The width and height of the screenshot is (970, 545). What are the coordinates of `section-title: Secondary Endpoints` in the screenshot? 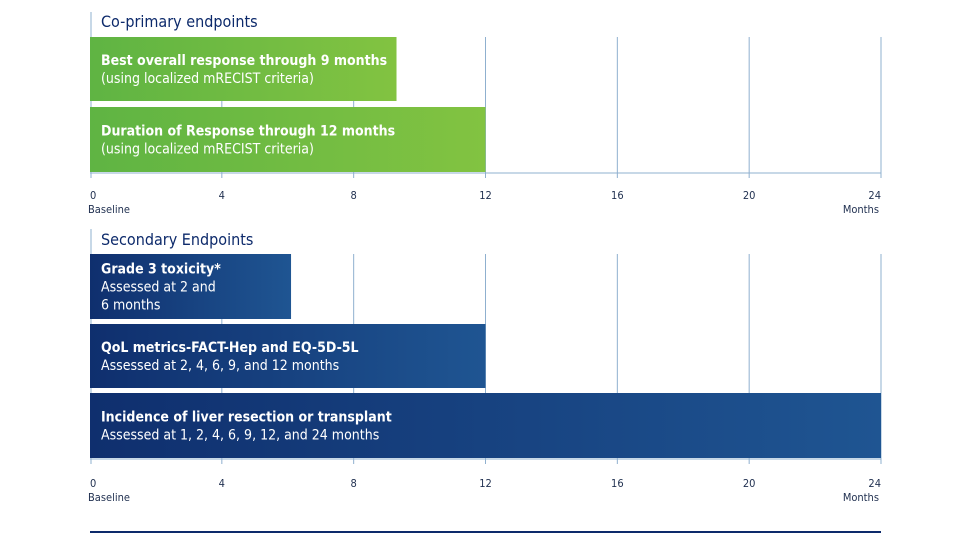 It's located at (177, 239).